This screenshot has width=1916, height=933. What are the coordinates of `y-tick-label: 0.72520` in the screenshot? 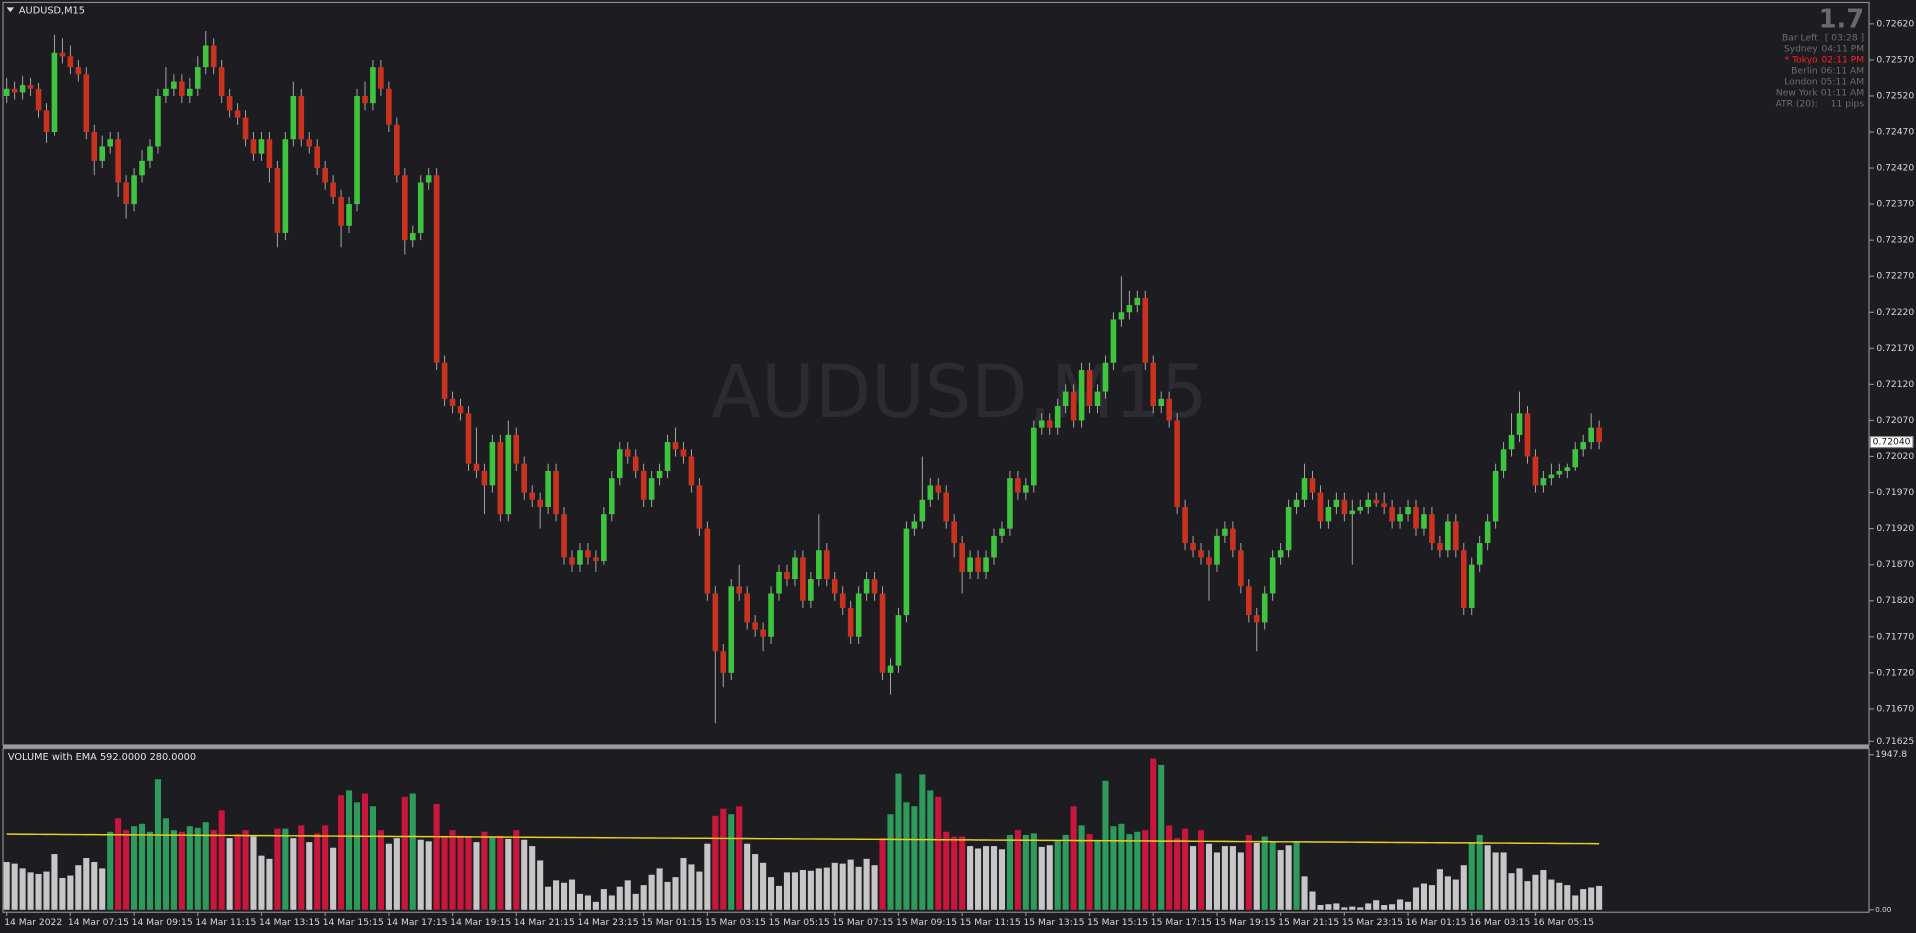 It's located at (1895, 96).